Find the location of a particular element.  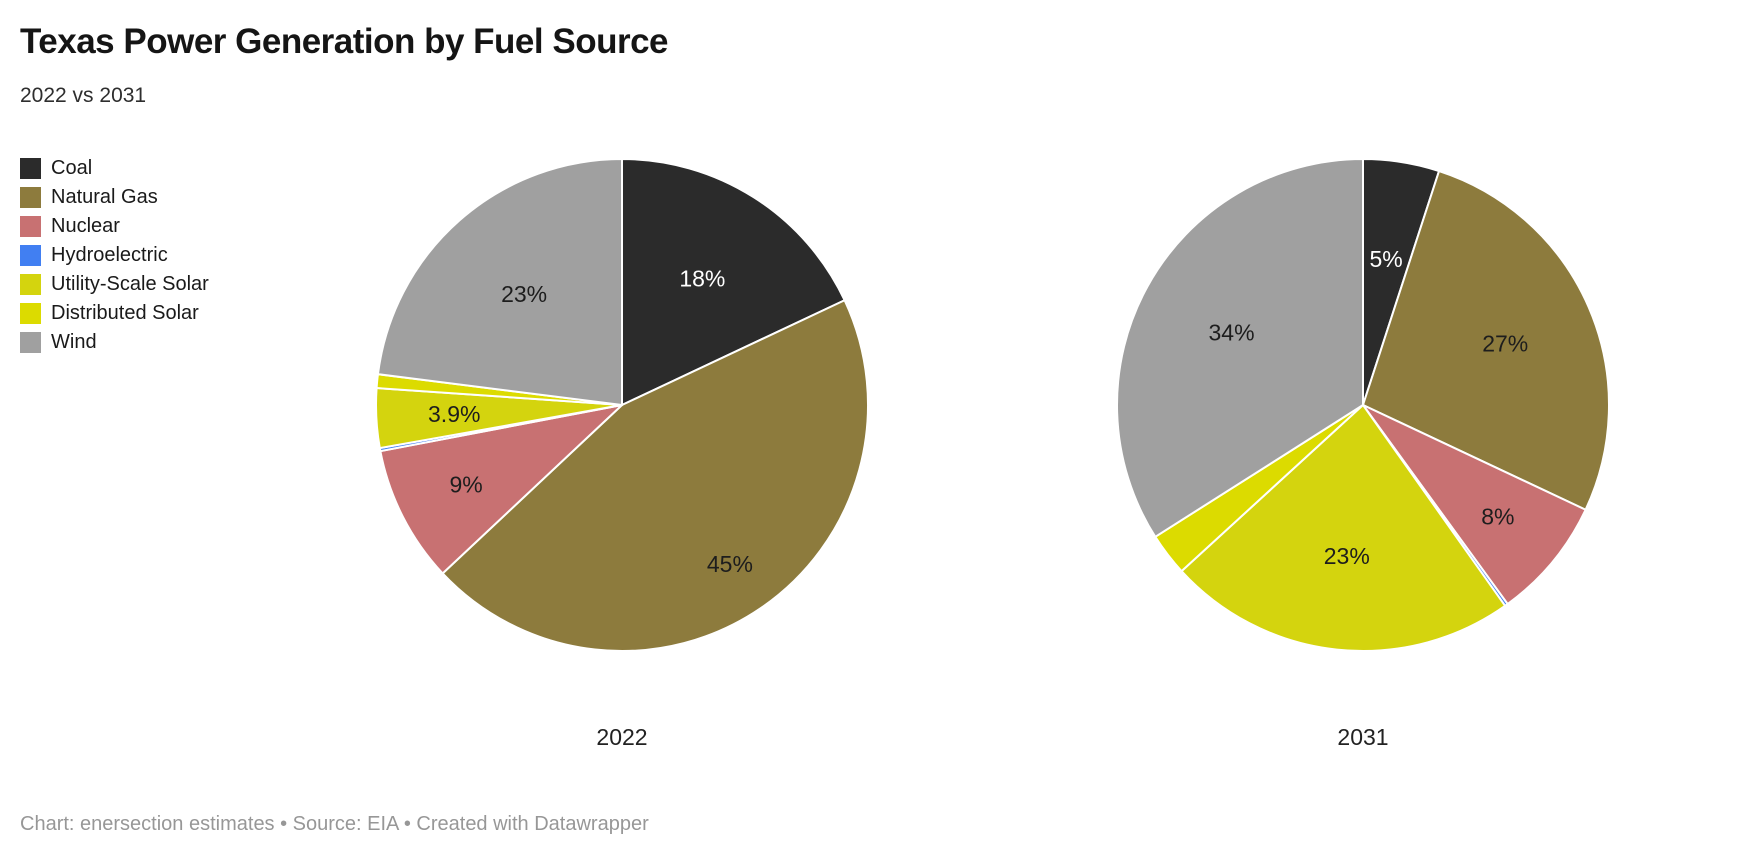

legend-label: Wind is located at coordinates (74, 341).